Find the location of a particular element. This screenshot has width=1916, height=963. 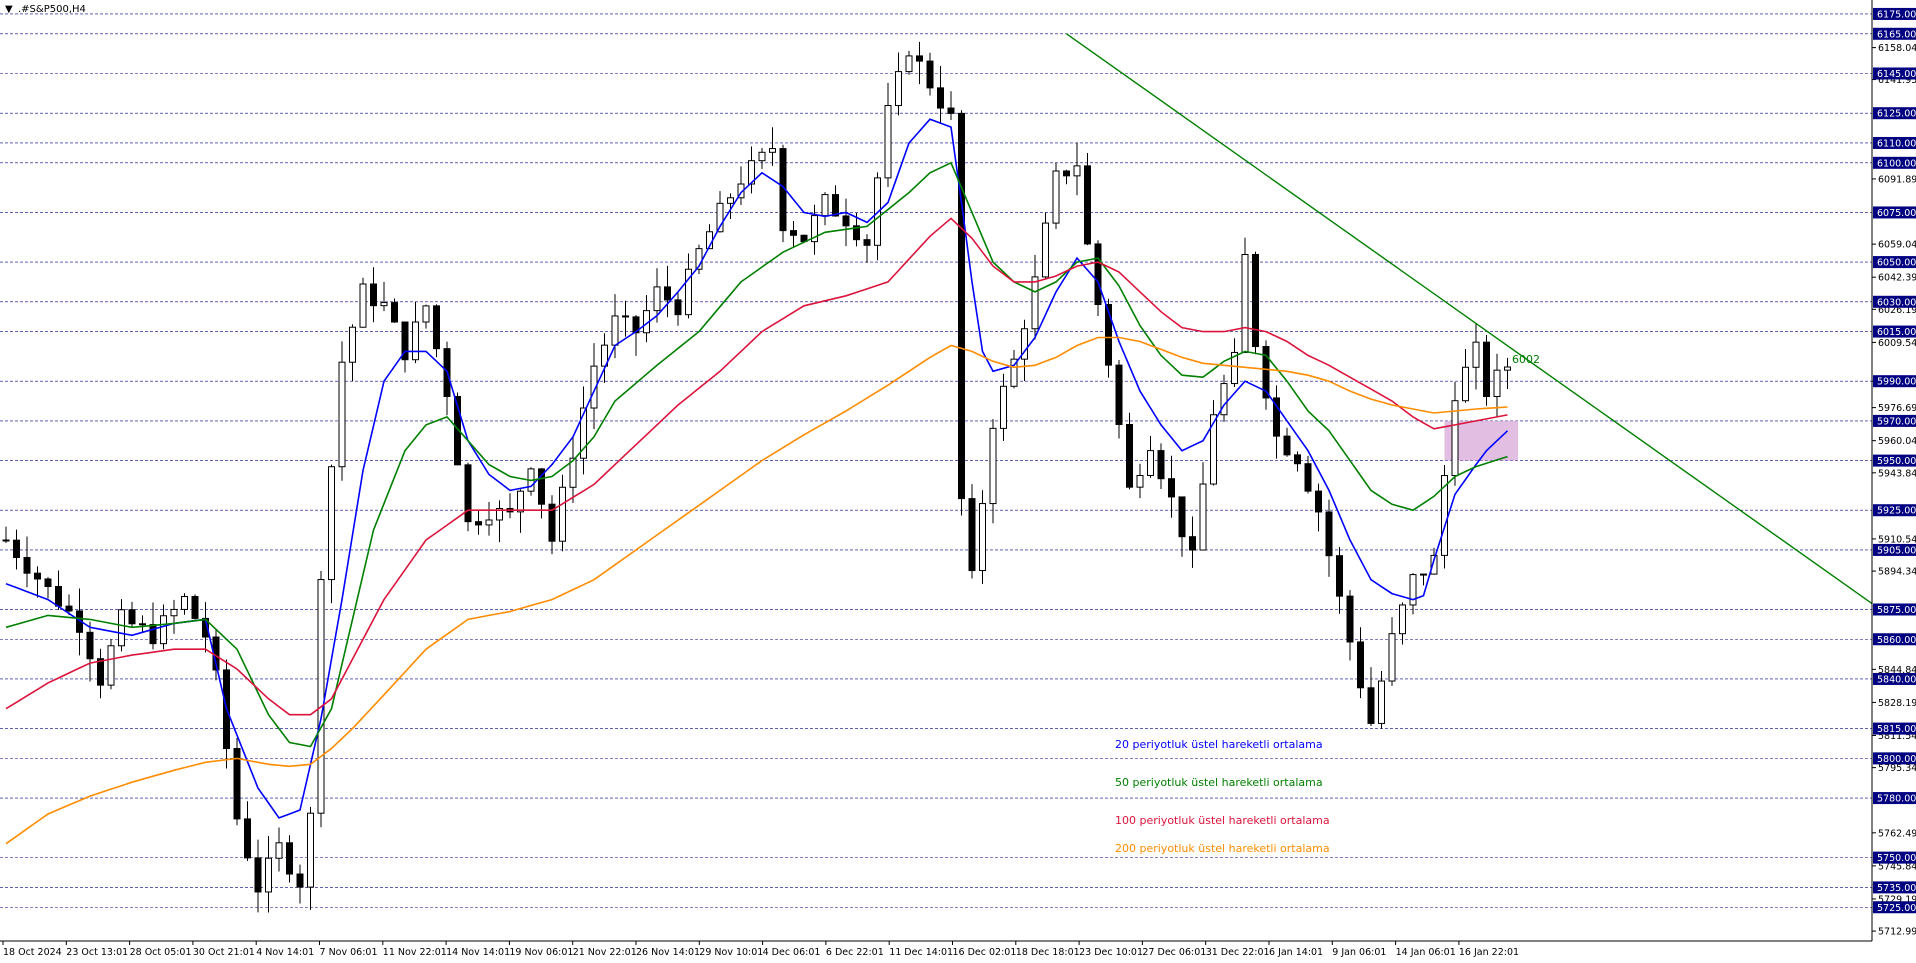

time-tick-label: 28 Oct 05:01 is located at coordinates (161, 952).